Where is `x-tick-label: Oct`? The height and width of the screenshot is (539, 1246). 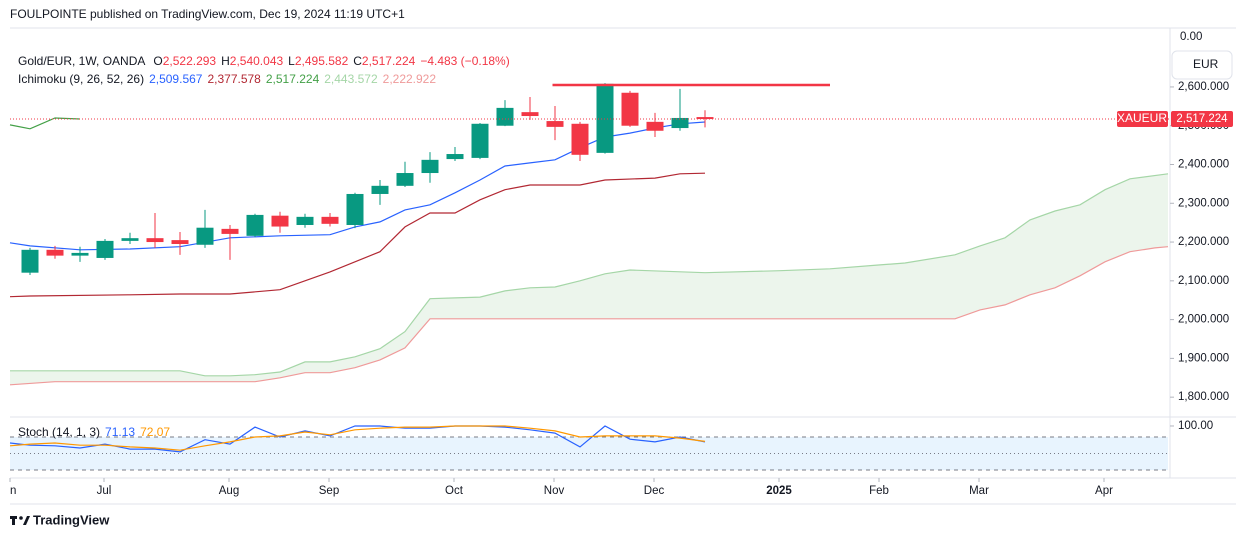 x-tick-label: Oct is located at coordinates (454, 491).